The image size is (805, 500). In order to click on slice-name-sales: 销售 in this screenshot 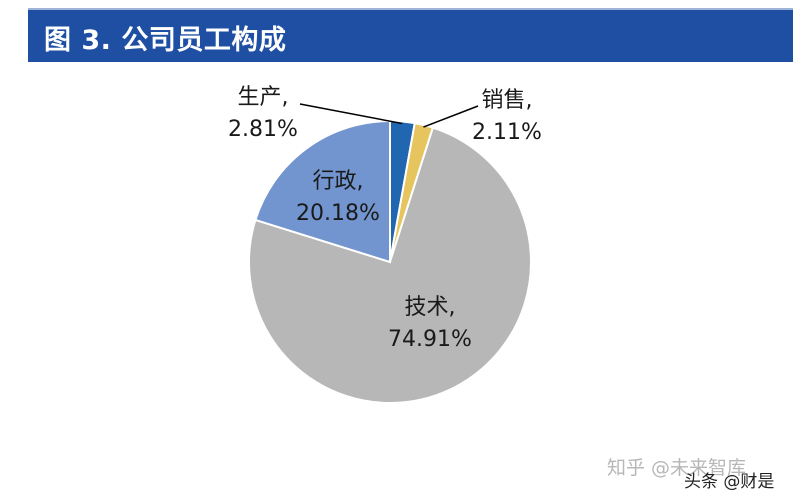, I will do `click(503, 100)`.